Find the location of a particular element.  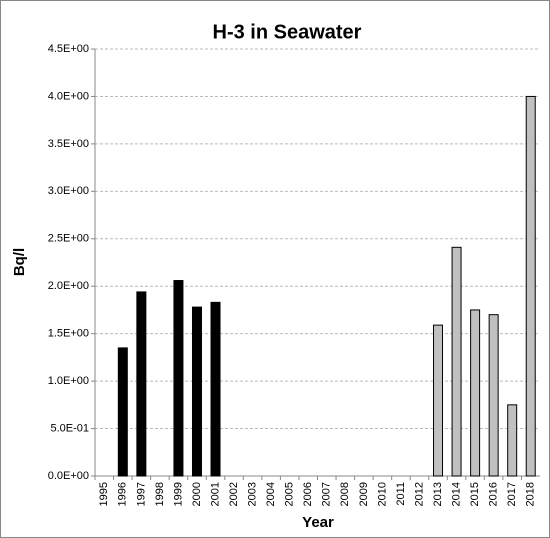

x-tick-label: 2007 is located at coordinates (327, 494).